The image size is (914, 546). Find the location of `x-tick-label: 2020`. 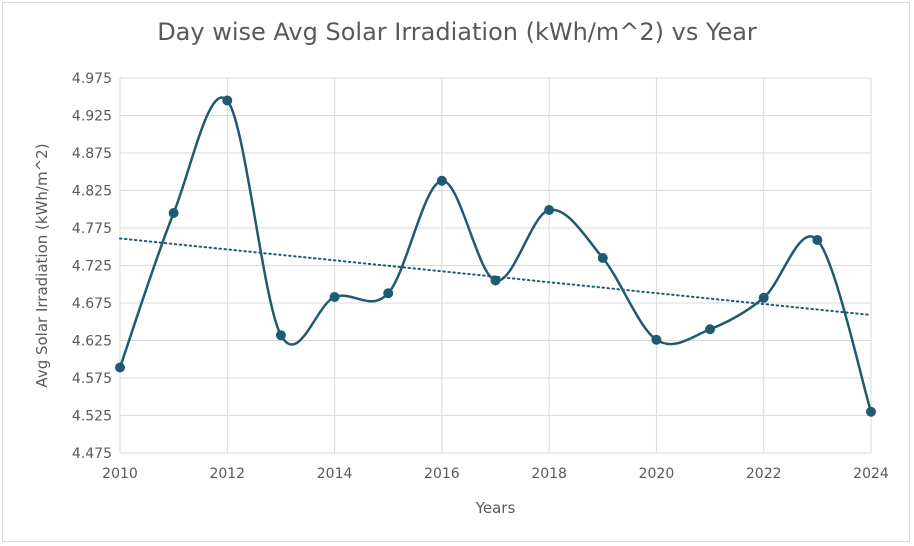

x-tick-label: 2020 is located at coordinates (657, 474).